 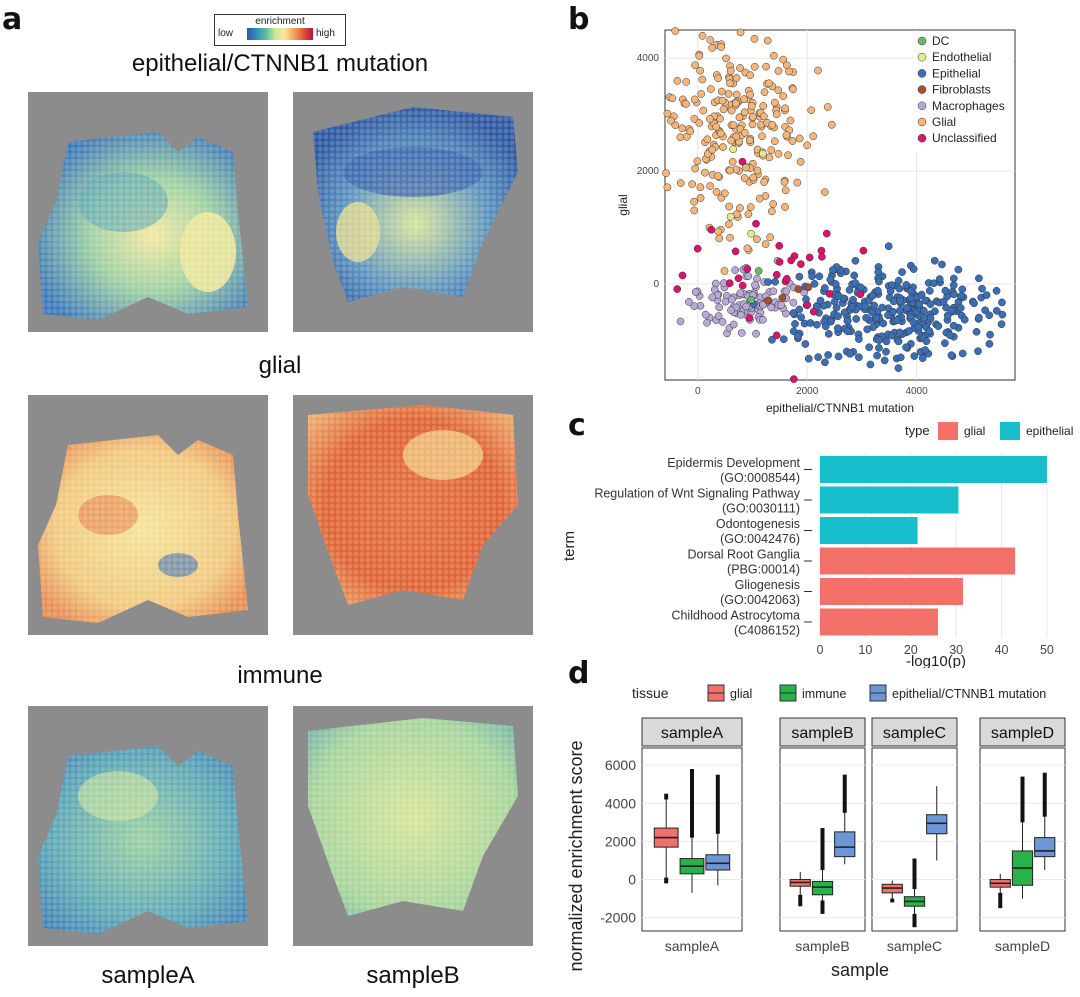 I want to click on bar-glial, so click(x=918, y=561).